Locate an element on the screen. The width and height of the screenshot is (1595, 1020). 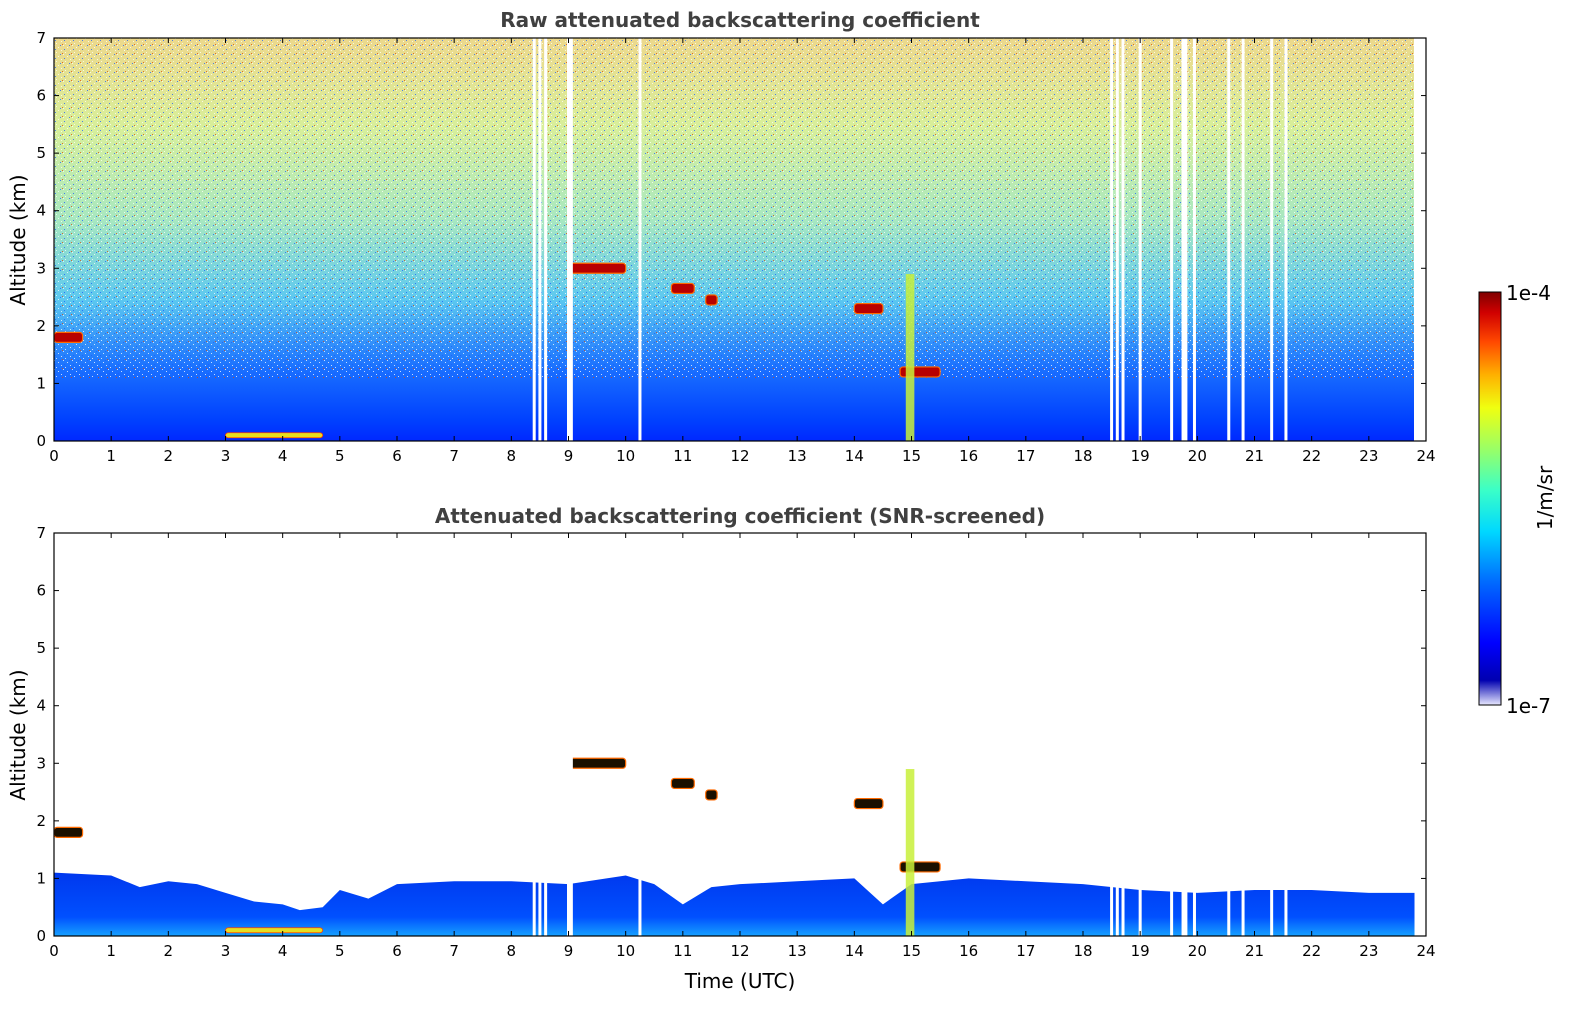
x-tick-label: 8 is located at coordinates (512, 456).